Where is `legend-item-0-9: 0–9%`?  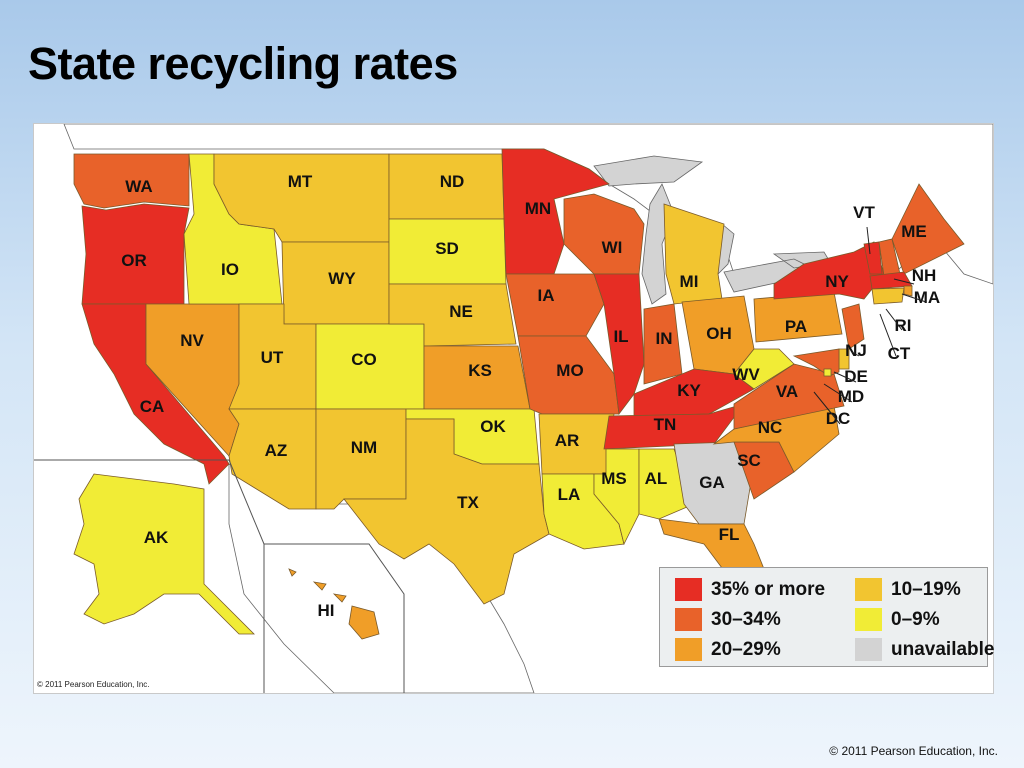 legend-item-0-9: 0–9% is located at coordinates (897, 619).